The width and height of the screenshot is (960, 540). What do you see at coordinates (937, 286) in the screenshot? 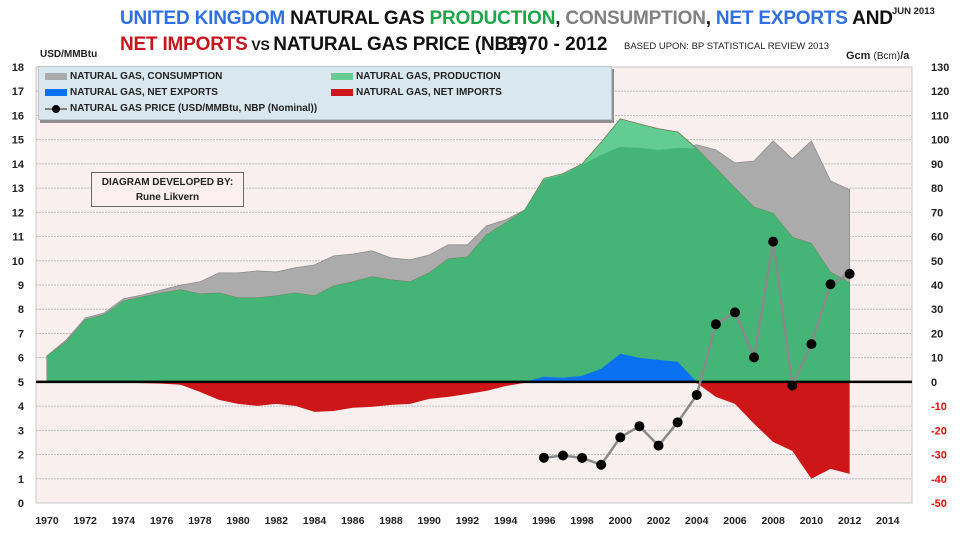
I see `y-tick-right: 40` at bounding box center [937, 286].